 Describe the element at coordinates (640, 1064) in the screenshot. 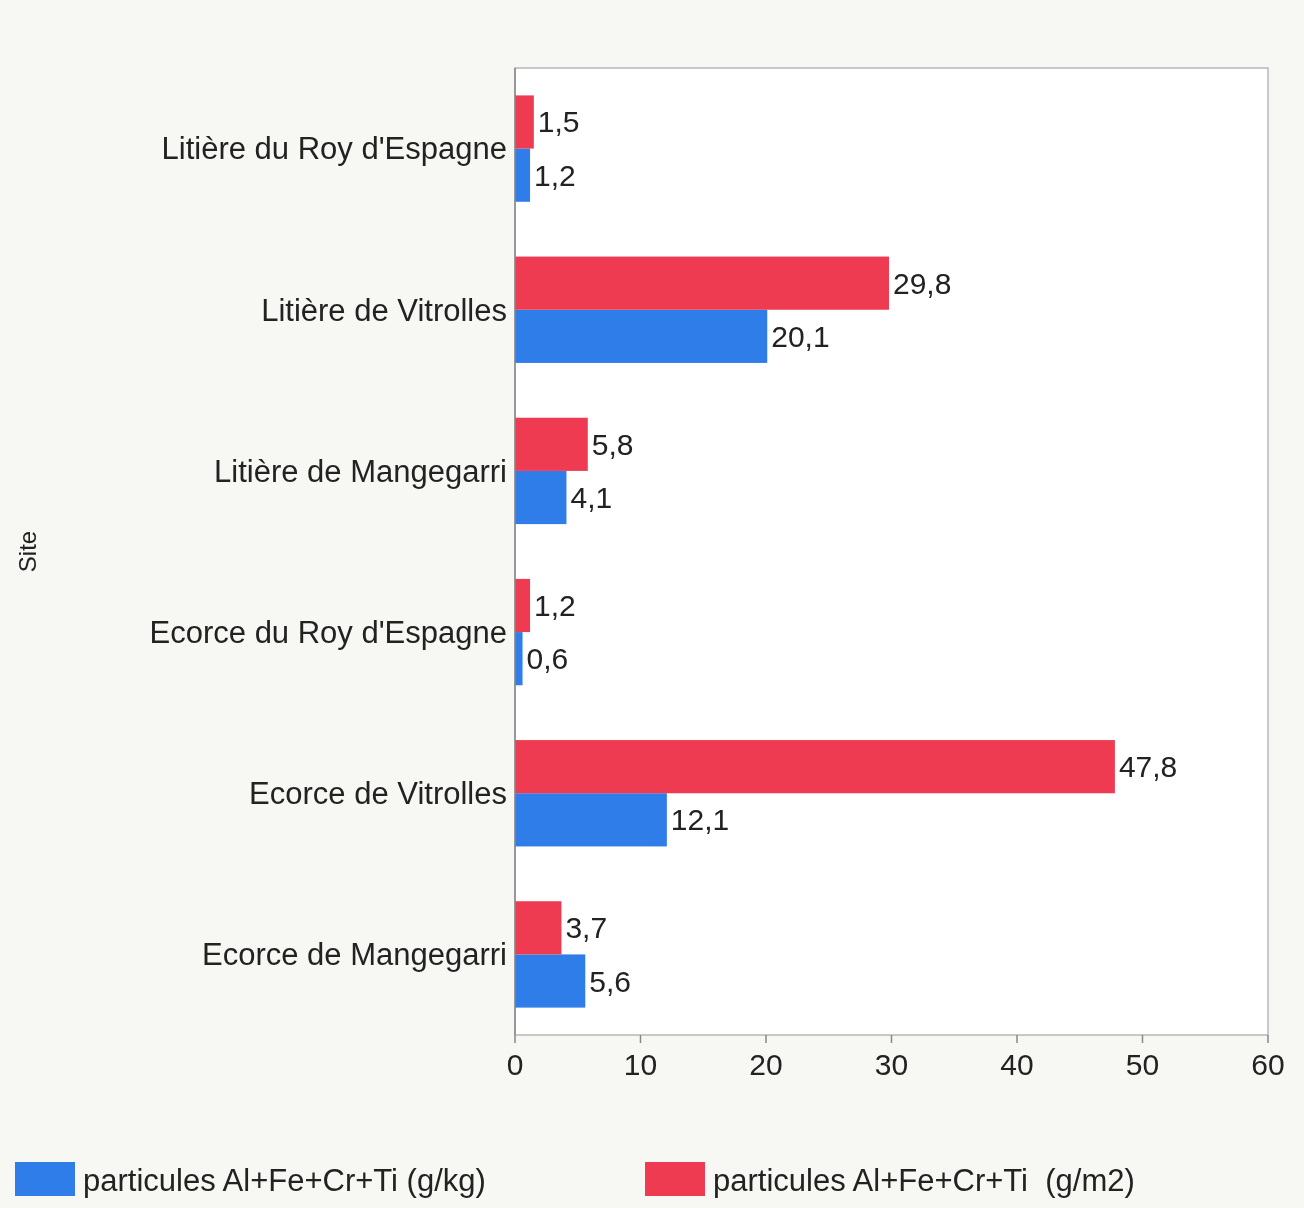

I see `x-tick-label: 10` at that location.